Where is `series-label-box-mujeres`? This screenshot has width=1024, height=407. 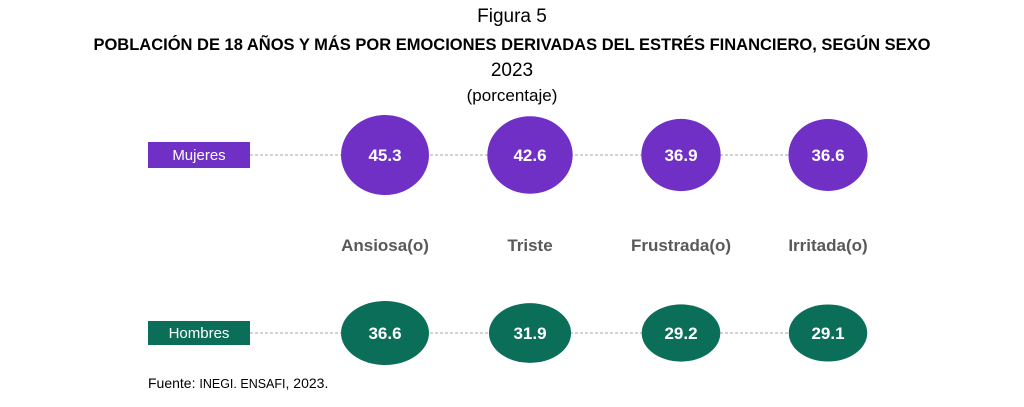 series-label-box-mujeres is located at coordinates (199, 155).